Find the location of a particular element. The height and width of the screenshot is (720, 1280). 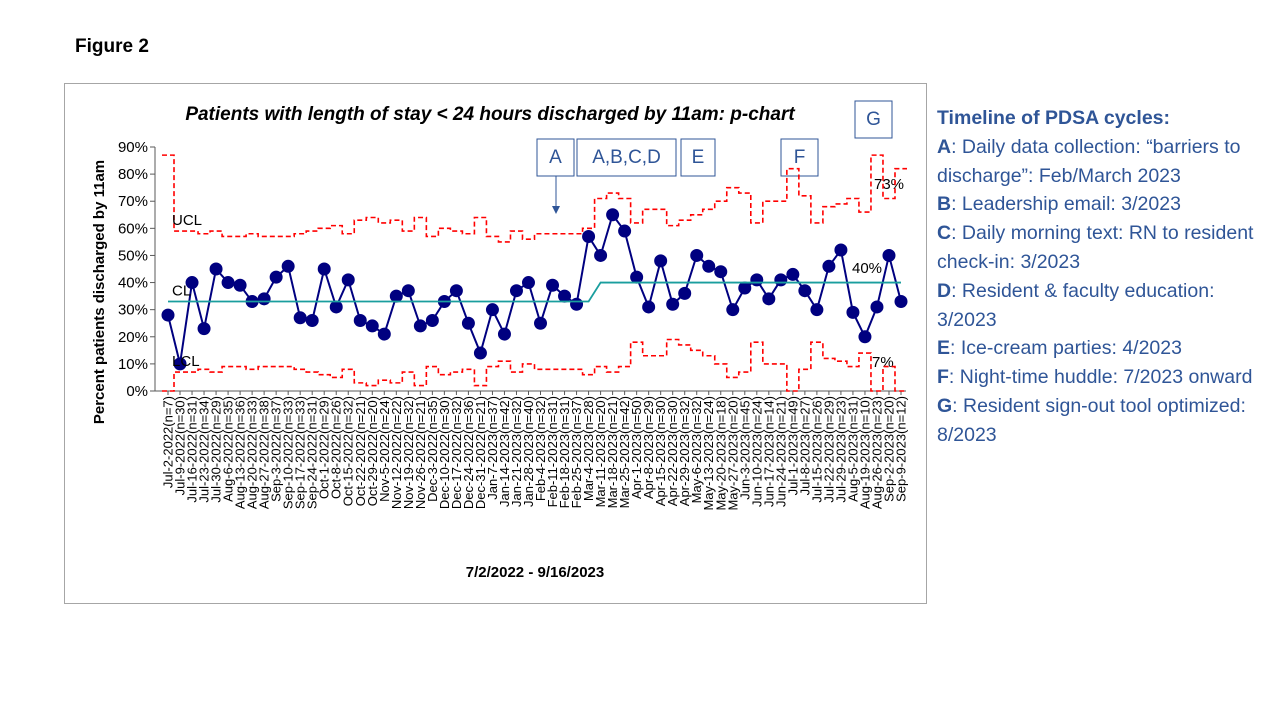

x-tick-label: Sep-9-2023(n=12) is located at coordinates (901, 449).